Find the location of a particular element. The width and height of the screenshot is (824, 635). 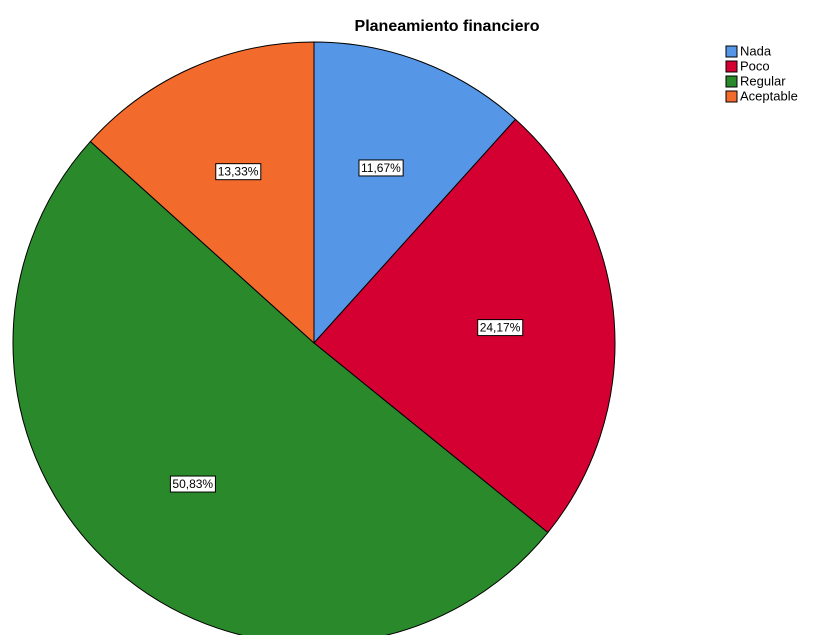

legend-label: Nada is located at coordinates (756, 50).